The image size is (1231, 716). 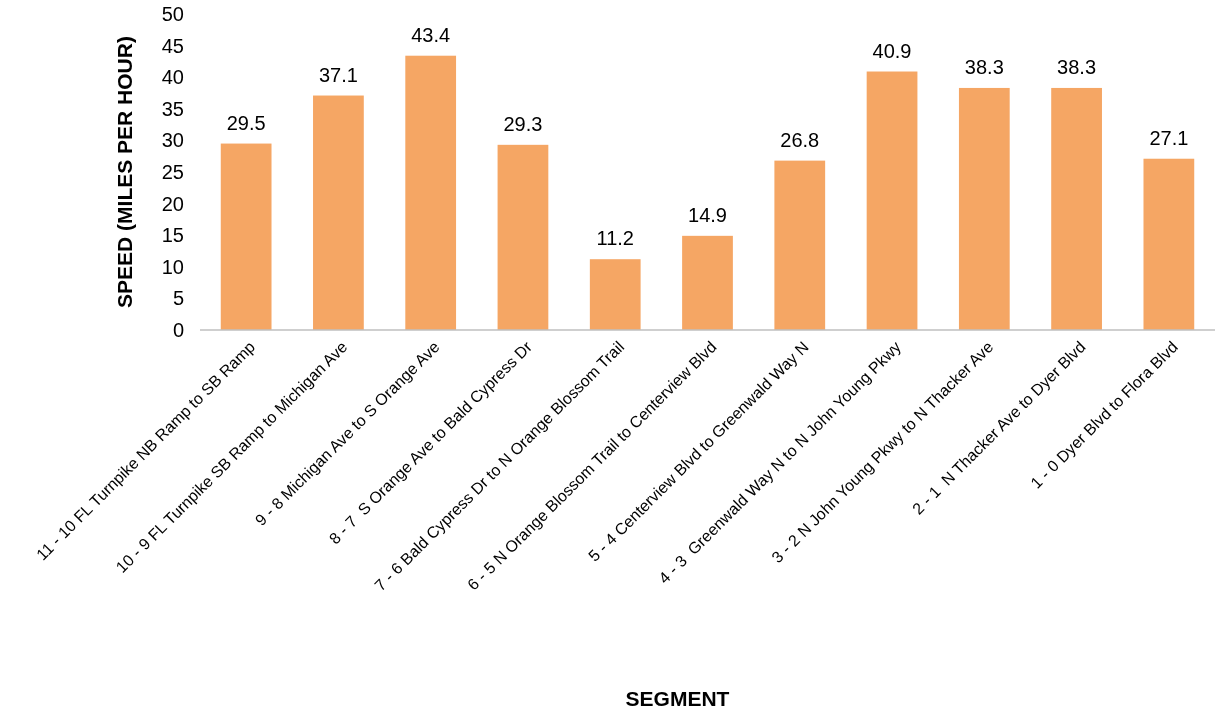 What do you see at coordinates (338, 74) in the screenshot?
I see `data-label: 37.1` at bounding box center [338, 74].